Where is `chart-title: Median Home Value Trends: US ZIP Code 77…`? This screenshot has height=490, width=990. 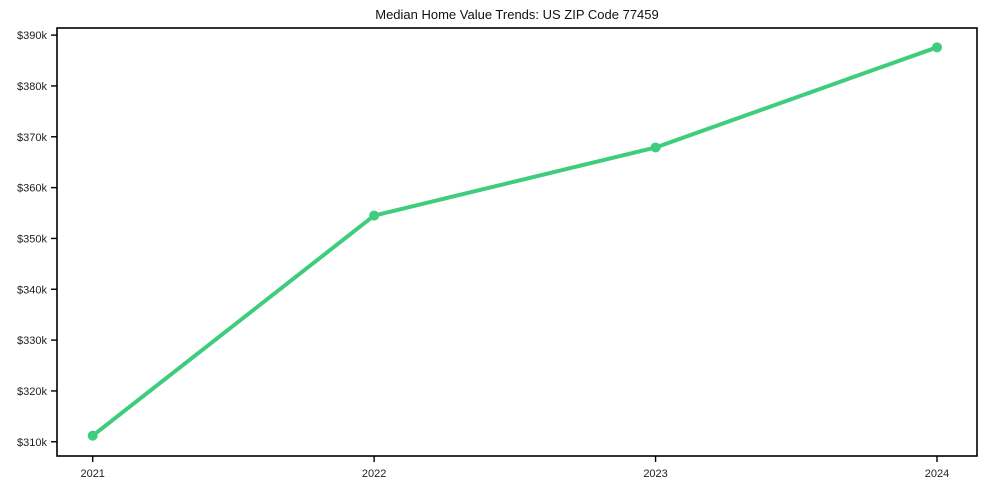 chart-title: Median Home Value Trends: US ZIP Code 77… is located at coordinates (517, 14).